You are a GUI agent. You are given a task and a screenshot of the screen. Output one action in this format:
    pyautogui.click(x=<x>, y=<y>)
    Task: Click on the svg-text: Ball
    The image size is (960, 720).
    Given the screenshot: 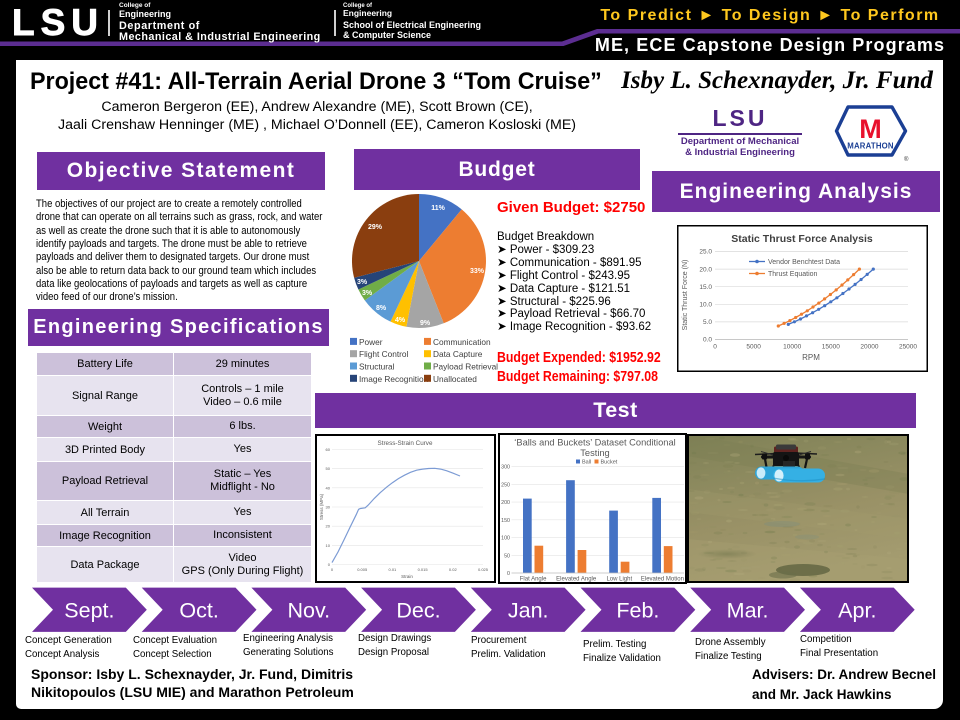 What is the action you would take?
    pyautogui.click(x=586, y=463)
    